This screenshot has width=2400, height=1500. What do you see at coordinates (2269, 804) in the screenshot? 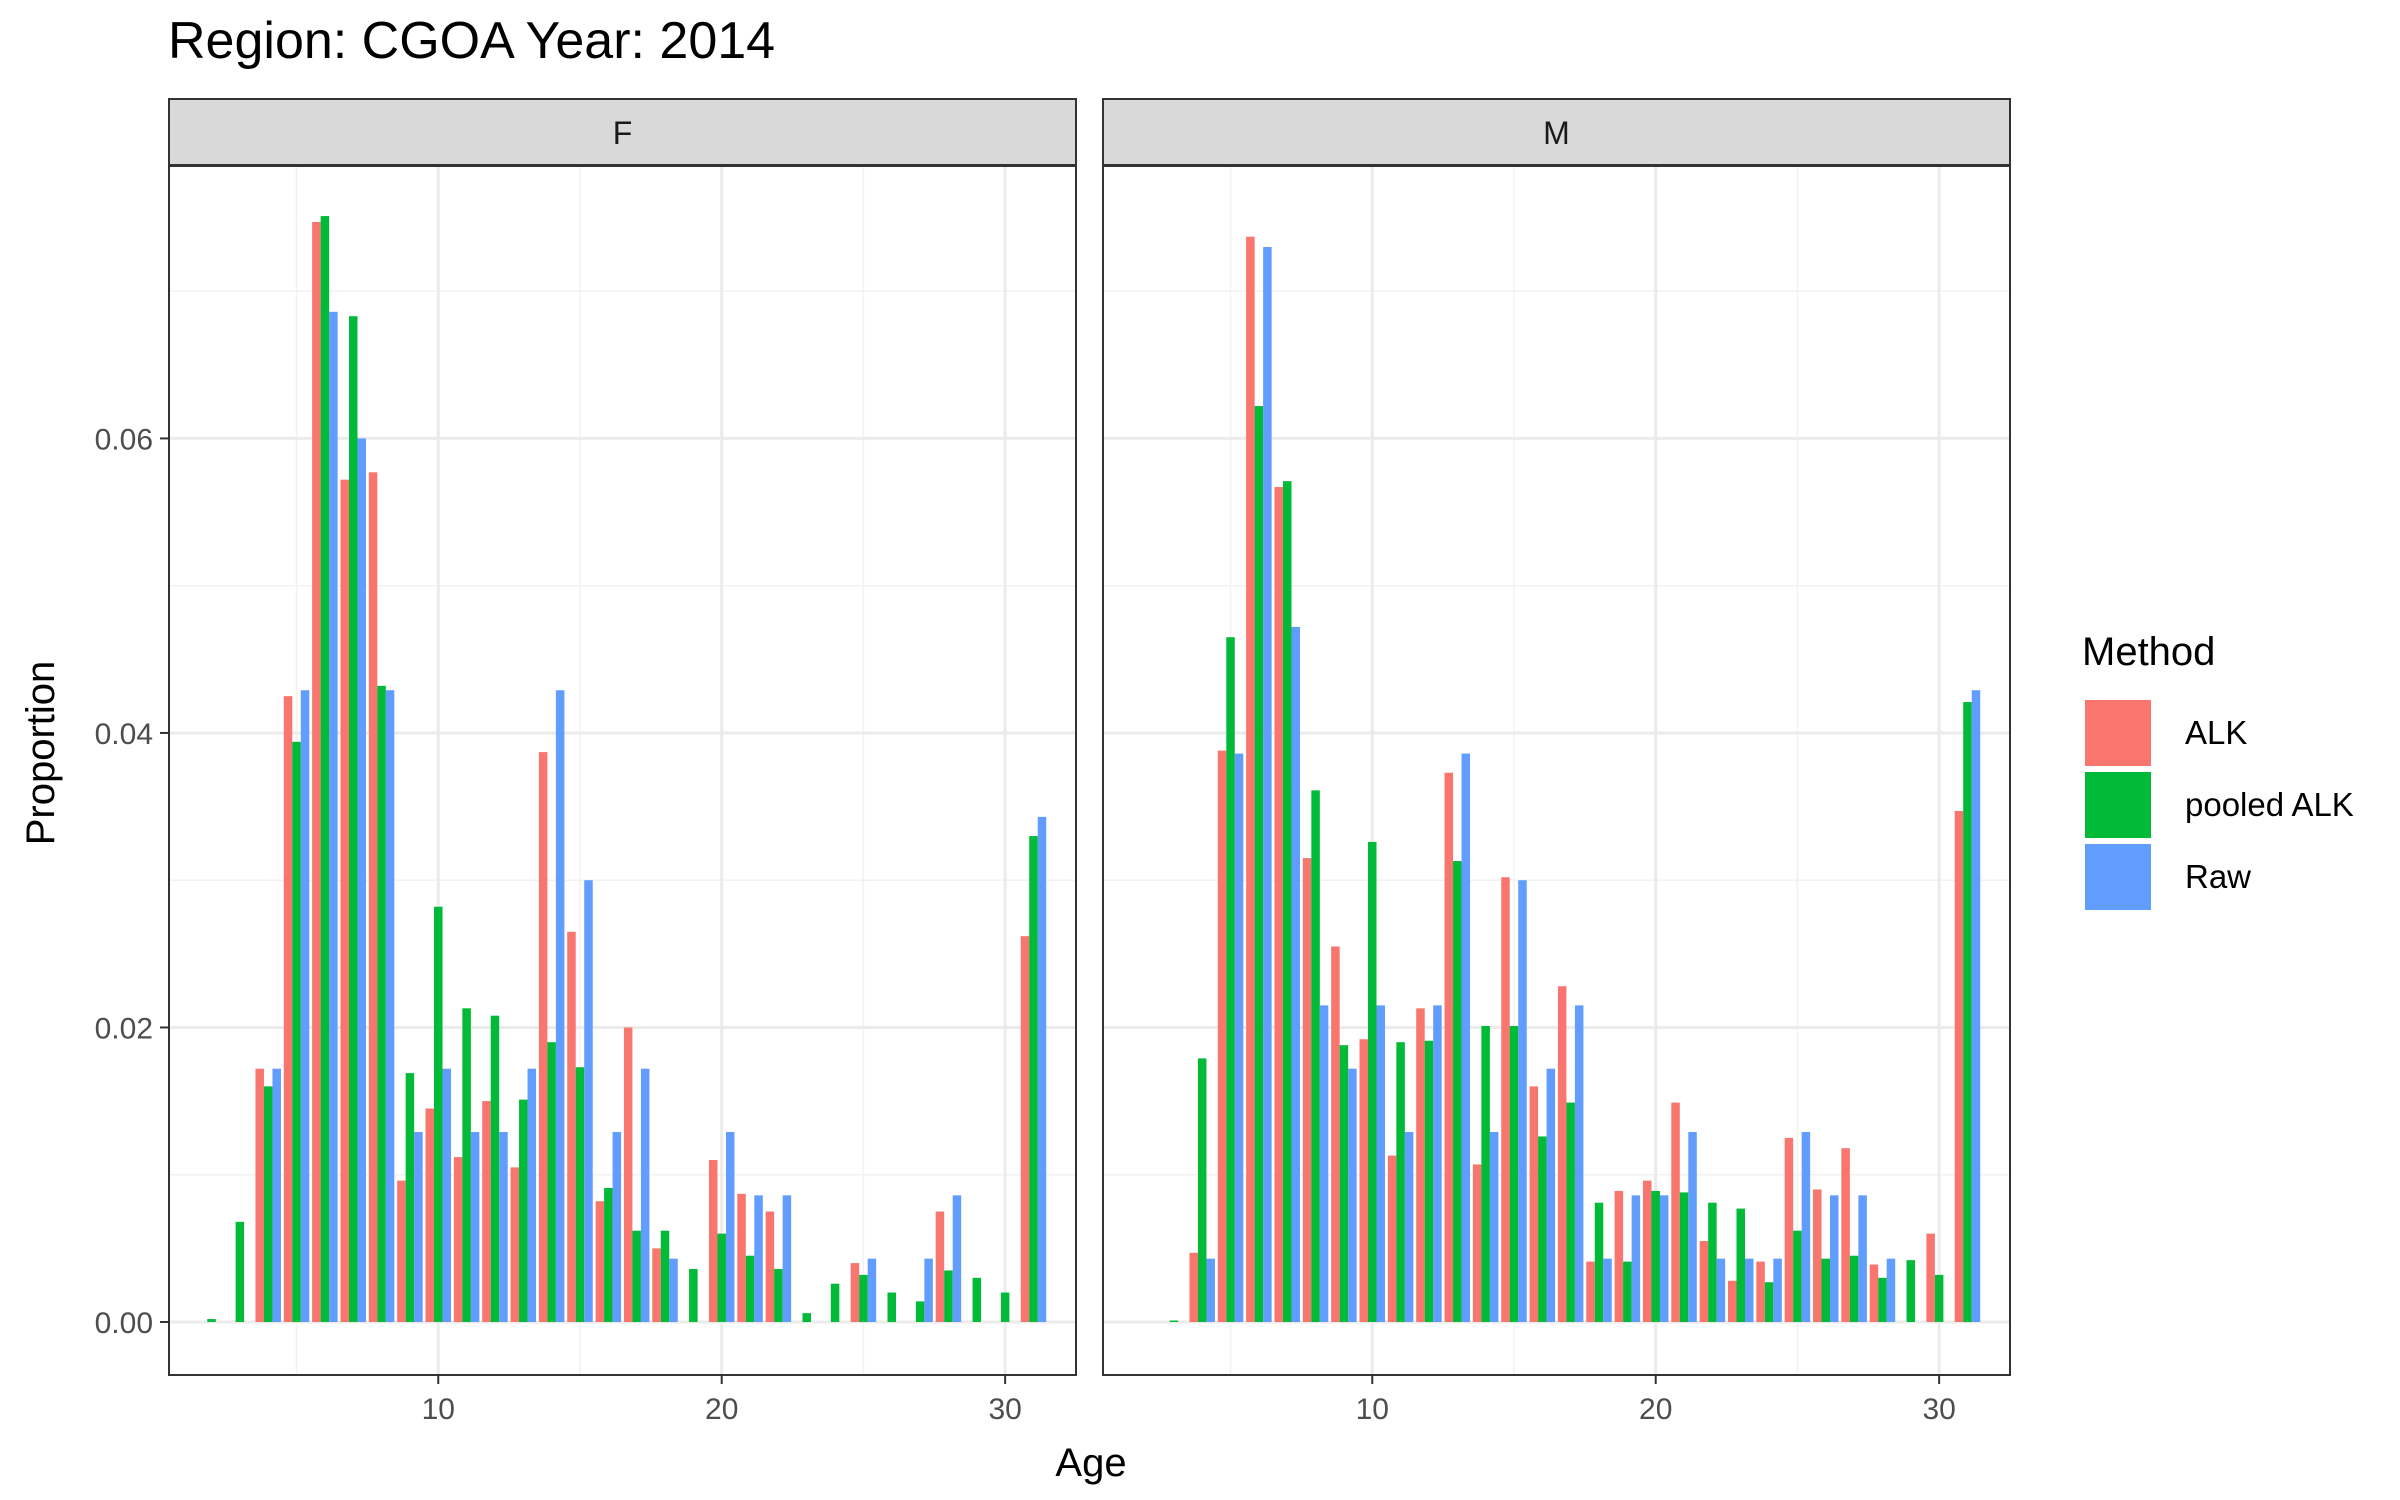
I see `legend-label-pooled-ALK: pooled ALK` at bounding box center [2269, 804].